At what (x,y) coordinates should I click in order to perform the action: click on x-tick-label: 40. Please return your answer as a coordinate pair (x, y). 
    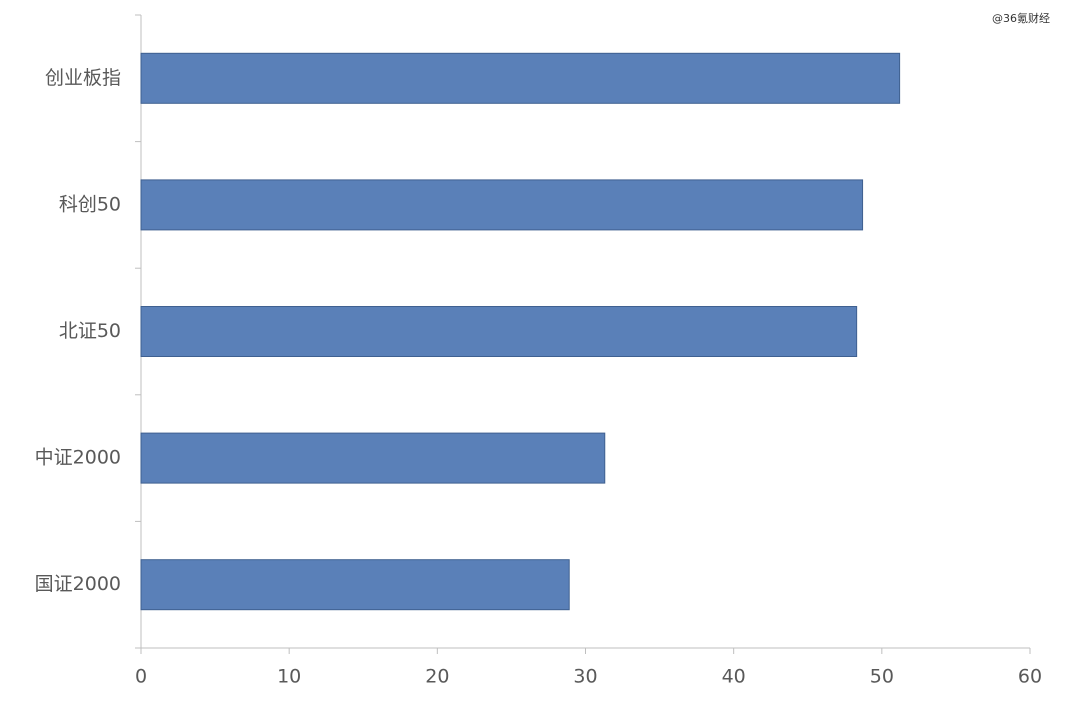
    Looking at the image, I should click on (734, 677).